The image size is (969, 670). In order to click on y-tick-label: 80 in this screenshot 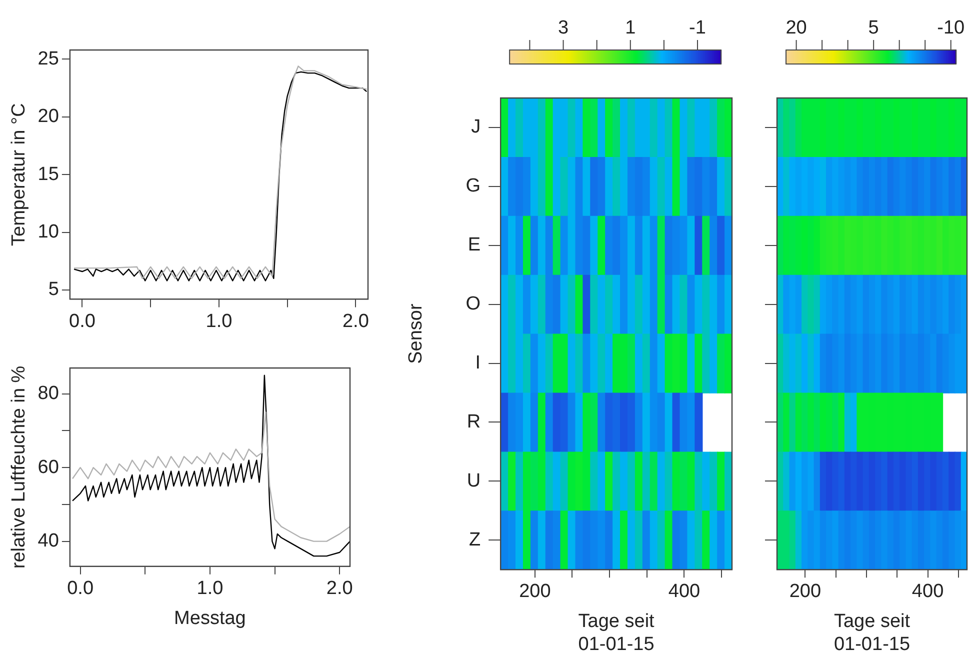, I will do `click(48, 393)`.